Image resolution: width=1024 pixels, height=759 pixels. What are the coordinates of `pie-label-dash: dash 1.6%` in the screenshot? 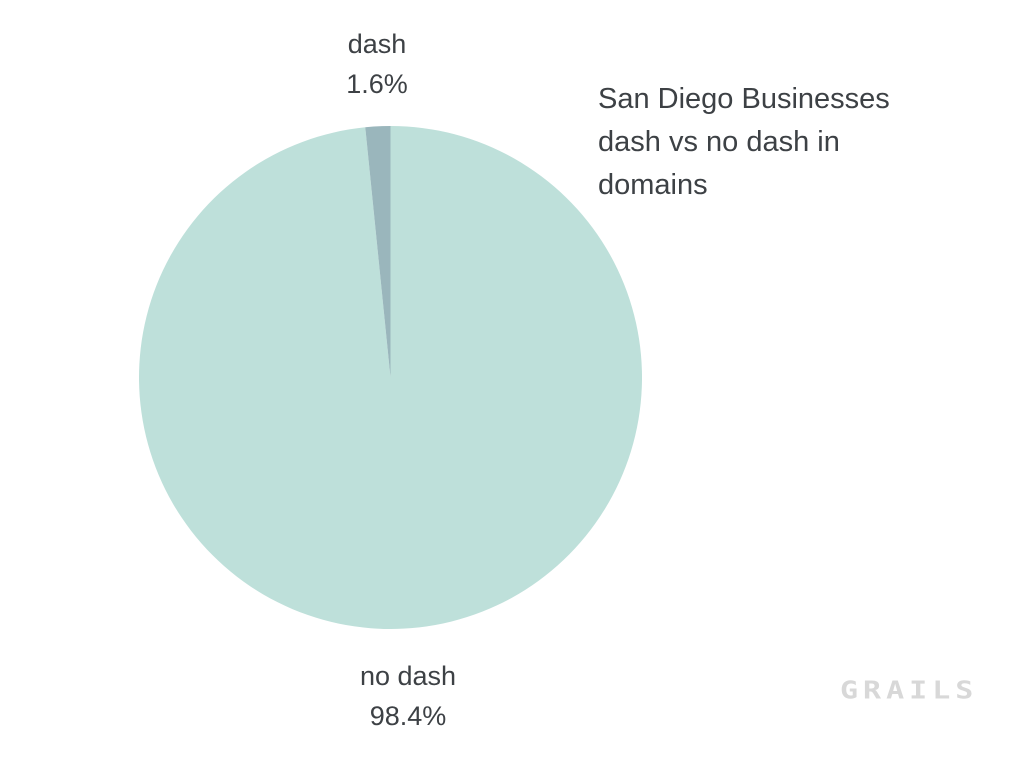 It's located at (377, 64).